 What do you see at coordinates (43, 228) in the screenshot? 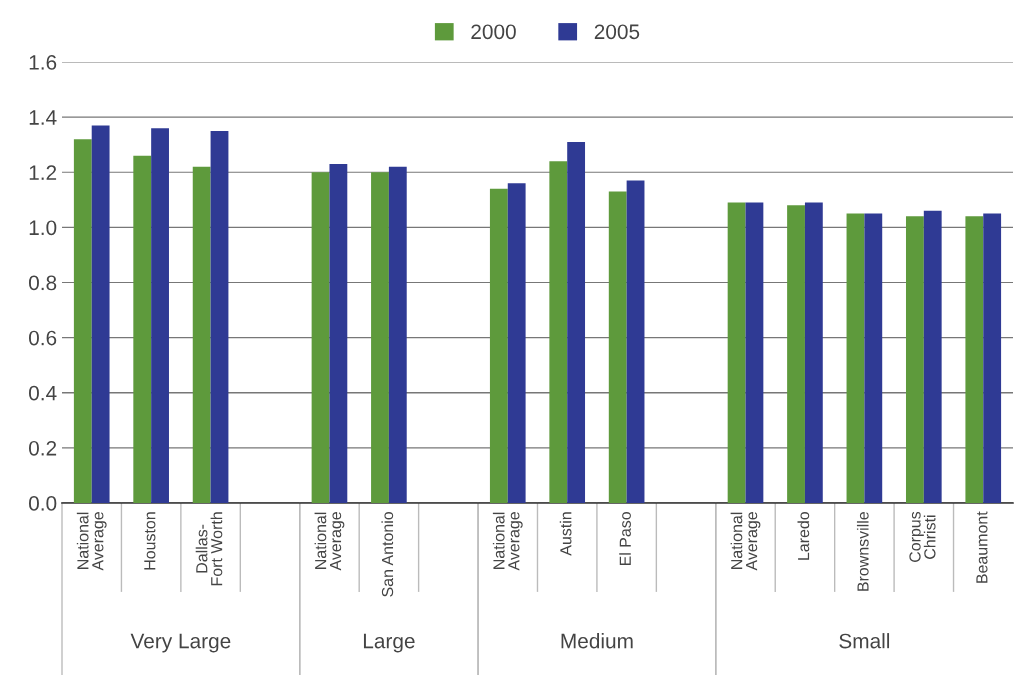
I see `y-tick-label: 1.0` at bounding box center [43, 228].